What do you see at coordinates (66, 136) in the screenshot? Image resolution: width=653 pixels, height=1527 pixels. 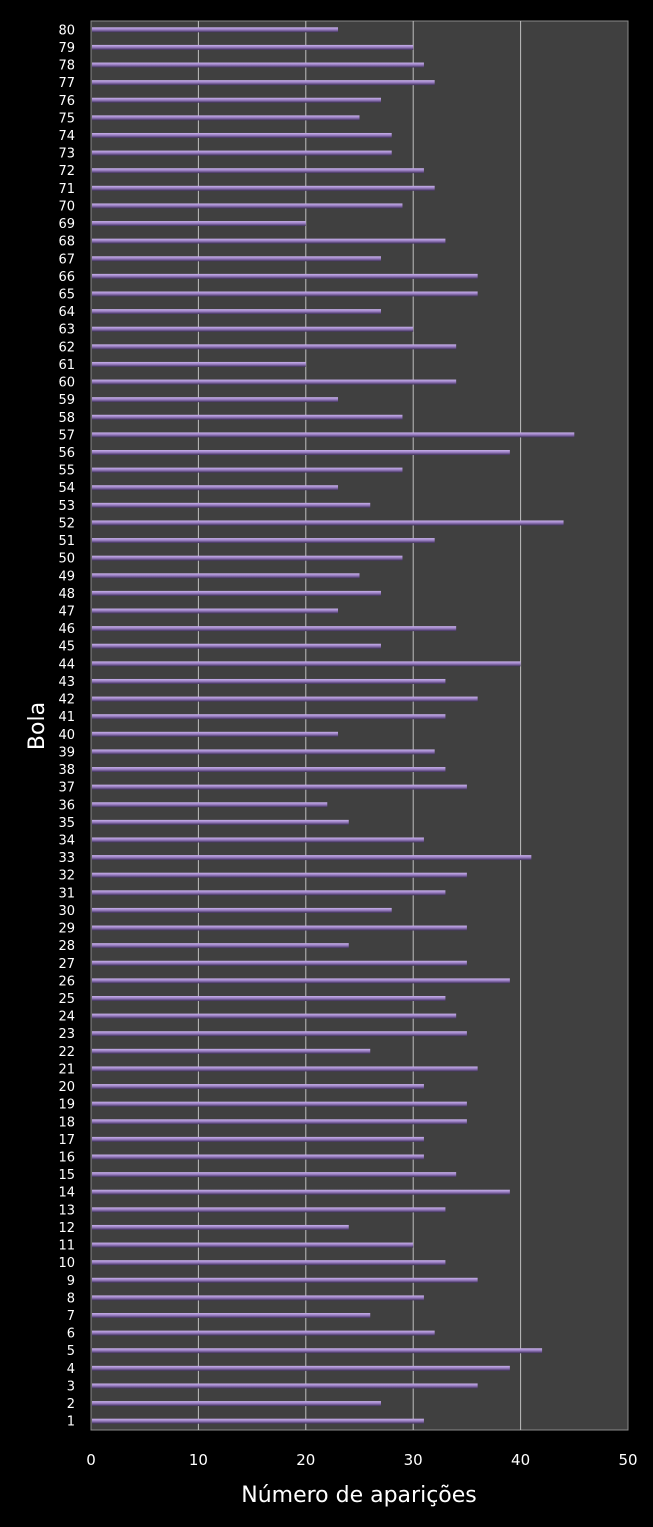 I see `category-label: 74` at bounding box center [66, 136].